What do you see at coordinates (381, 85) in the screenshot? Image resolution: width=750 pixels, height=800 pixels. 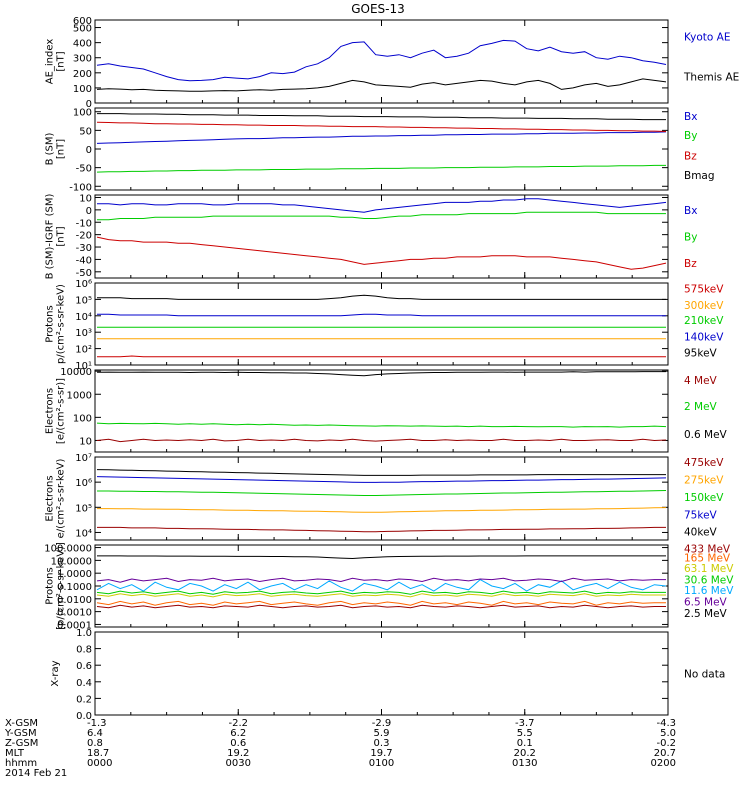 I see `series-line-themis-ae` at bounding box center [381, 85].